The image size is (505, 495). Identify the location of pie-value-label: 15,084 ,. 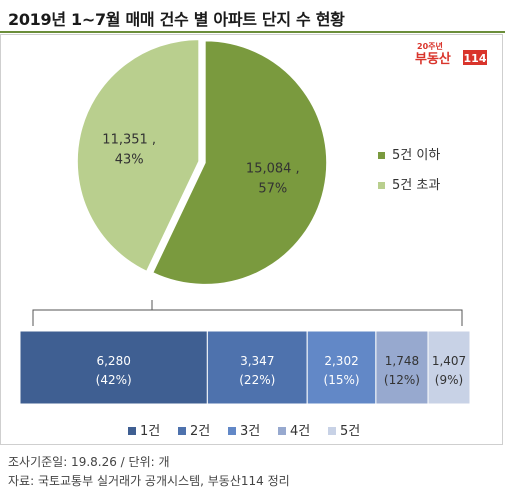
(273, 169).